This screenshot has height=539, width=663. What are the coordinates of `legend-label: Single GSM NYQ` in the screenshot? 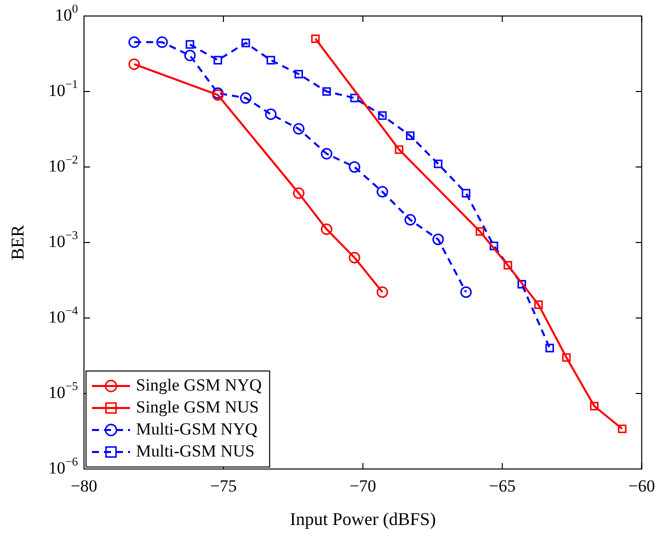 It's located at (199, 384).